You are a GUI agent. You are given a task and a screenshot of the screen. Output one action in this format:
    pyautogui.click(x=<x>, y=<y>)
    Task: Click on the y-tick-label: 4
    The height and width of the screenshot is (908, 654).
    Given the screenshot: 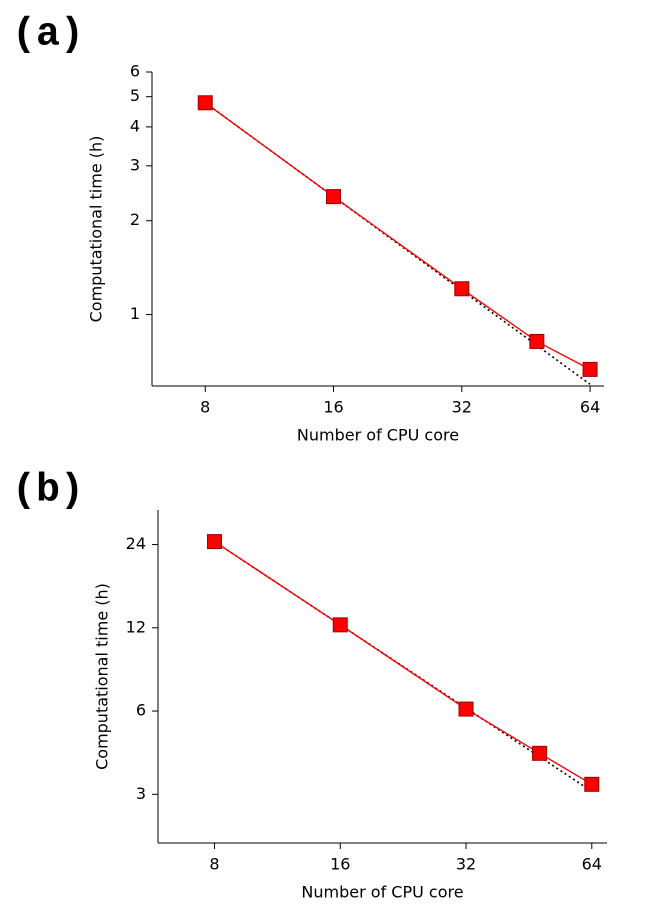 What is the action you would take?
    pyautogui.click(x=135, y=125)
    